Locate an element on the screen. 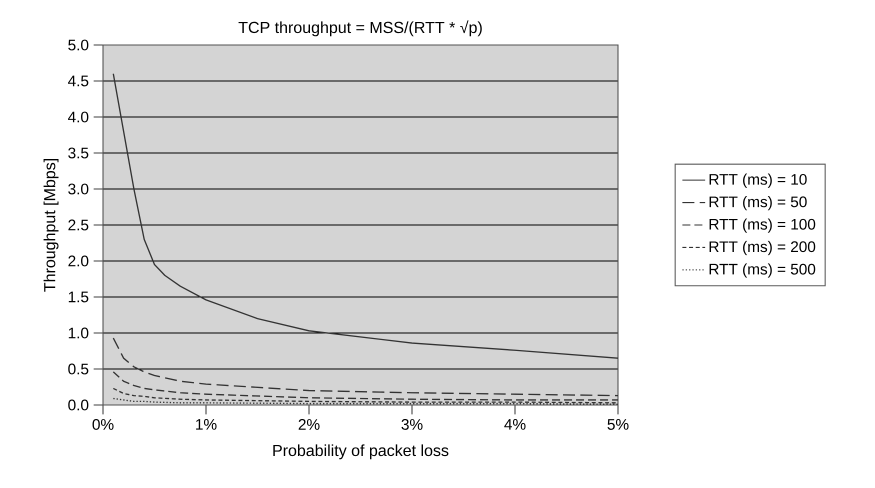 This screenshot has height=488, width=875. chart-title: TCP throughput = MSS/(RTT * √p) is located at coordinates (360, 28).